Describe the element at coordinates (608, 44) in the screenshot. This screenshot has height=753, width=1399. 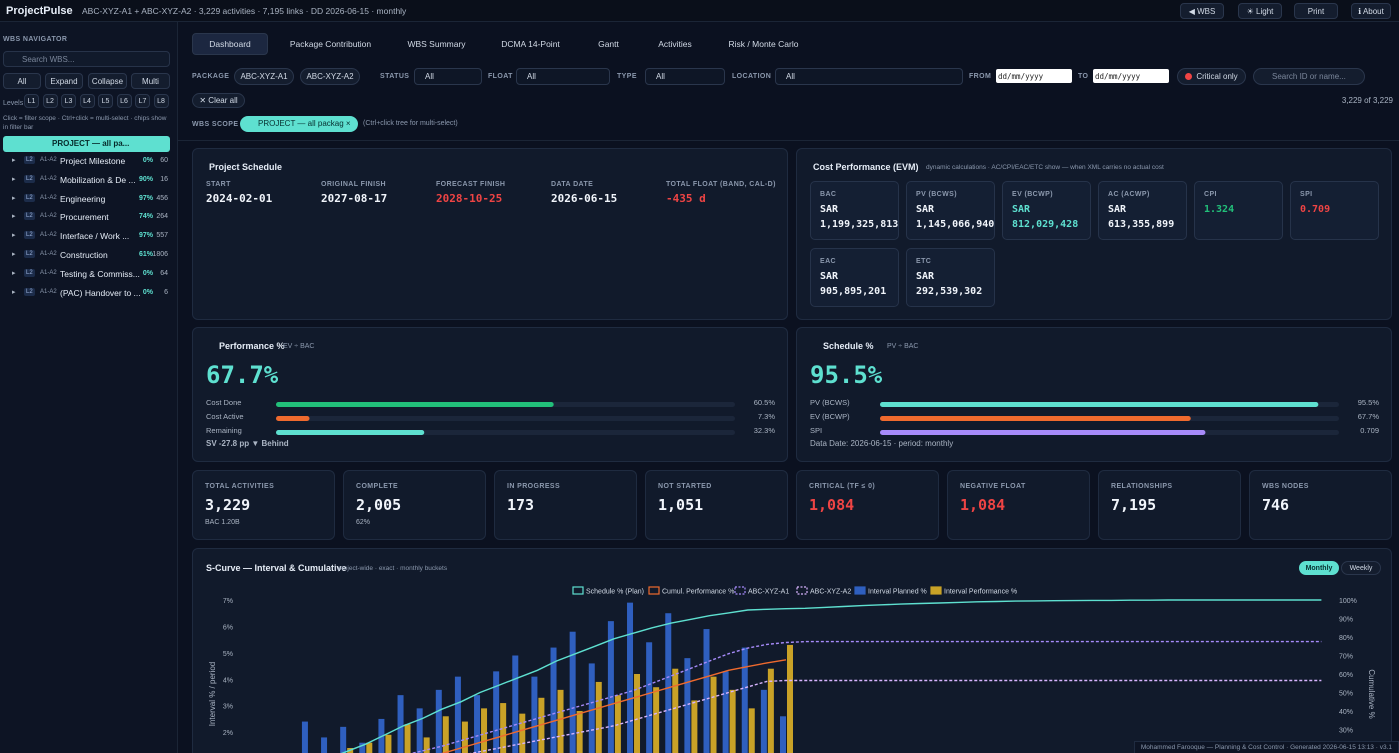
I see `tab: Gantt` at that location.